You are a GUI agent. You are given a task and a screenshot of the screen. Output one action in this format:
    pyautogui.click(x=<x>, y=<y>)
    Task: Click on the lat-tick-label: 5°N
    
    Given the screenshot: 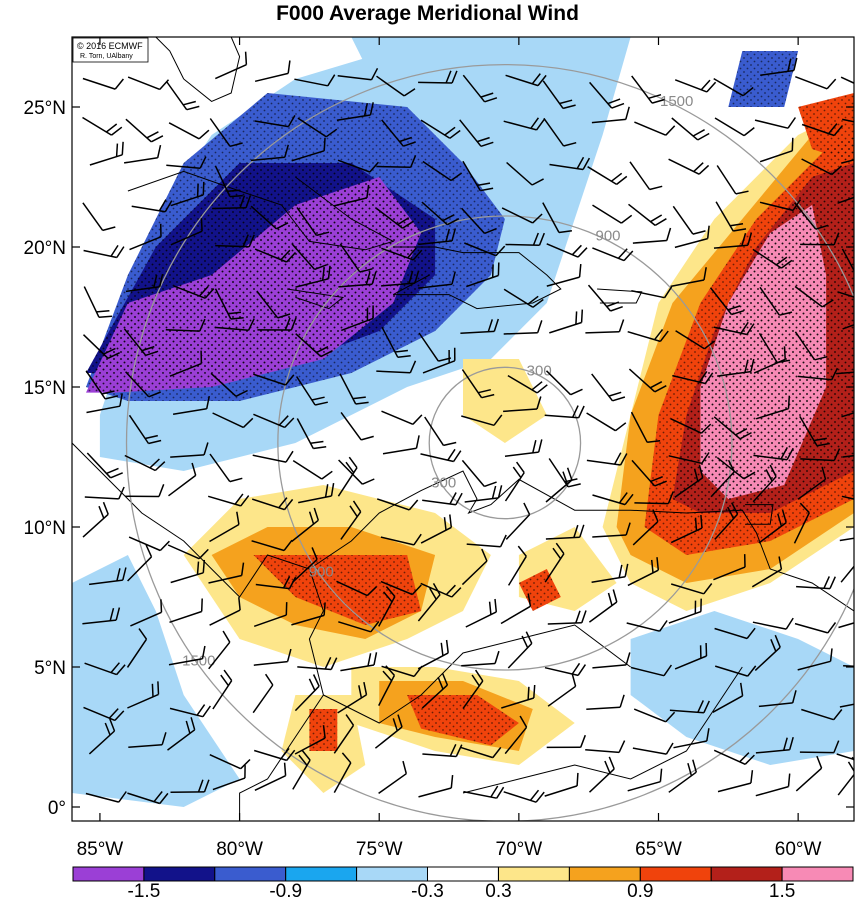 What is the action you would take?
    pyautogui.click(x=50, y=668)
    